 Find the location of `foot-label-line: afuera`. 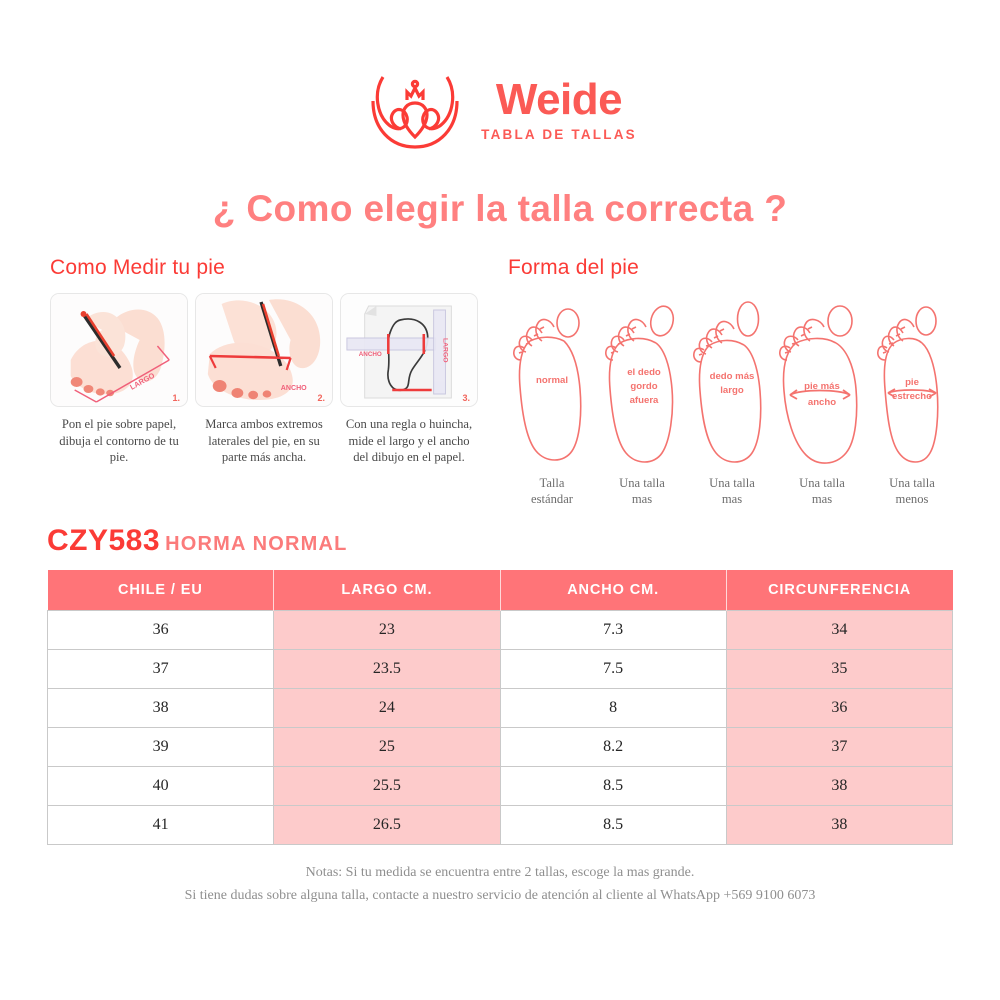

foot-label-line: afuera is located at coordinates (644, 400).